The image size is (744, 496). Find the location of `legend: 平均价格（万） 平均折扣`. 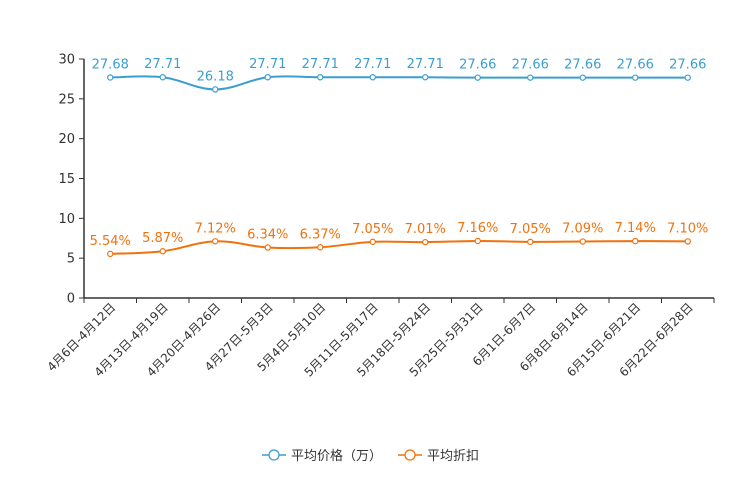

legend: 平均价格（万） 平均折扣 is located at coordinates (370, 456).